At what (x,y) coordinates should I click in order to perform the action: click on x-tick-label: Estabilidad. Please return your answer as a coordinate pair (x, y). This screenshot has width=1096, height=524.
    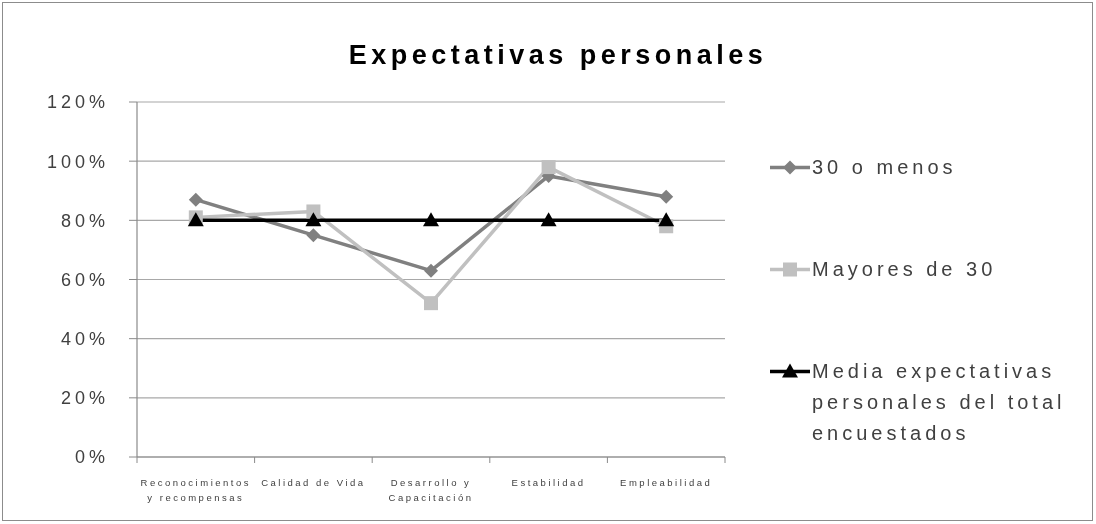
    Looking at the image, I should click on (548, 482).